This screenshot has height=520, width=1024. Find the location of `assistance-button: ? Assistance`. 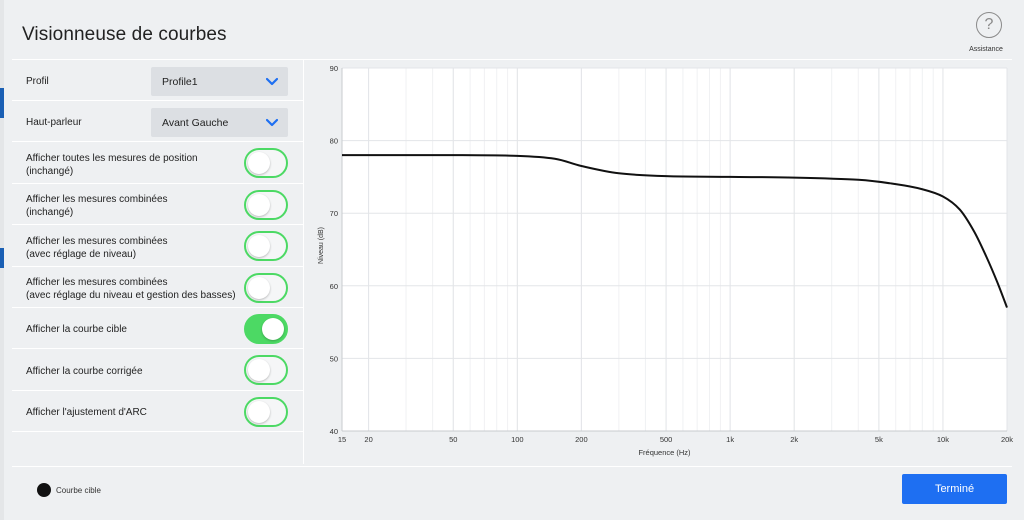

assistance-button: ? Assistance is located at coordinates (988, 32).